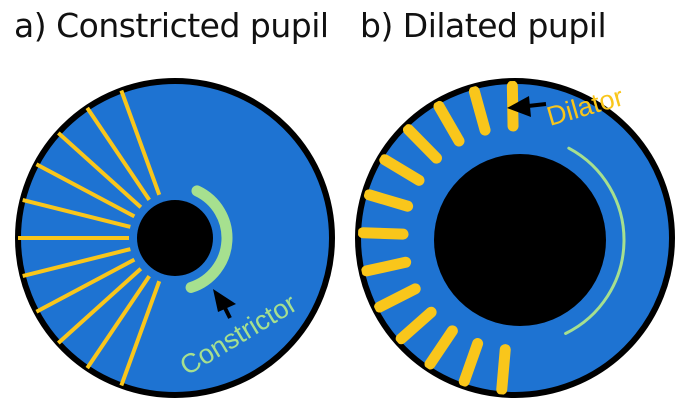 This screenshot has width=695, height=410. What do you see at coordinates (483, 25) in the screenshot?
I see `panel-b-title: b) Dilated pupil` at bounding box center [483, 25].